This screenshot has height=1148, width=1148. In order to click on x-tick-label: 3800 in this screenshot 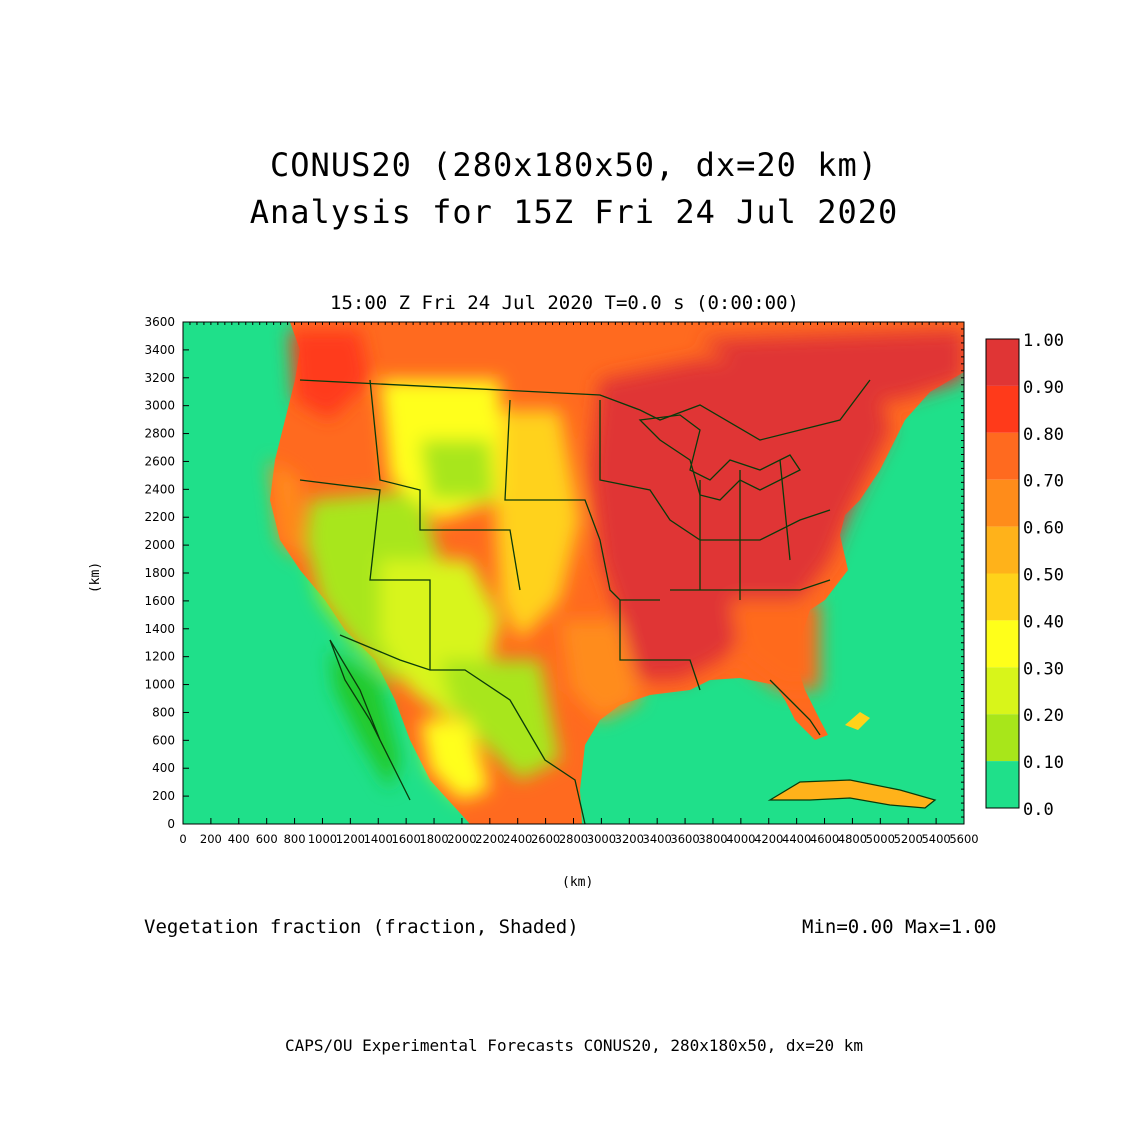, I will do `click(712, 839)`.